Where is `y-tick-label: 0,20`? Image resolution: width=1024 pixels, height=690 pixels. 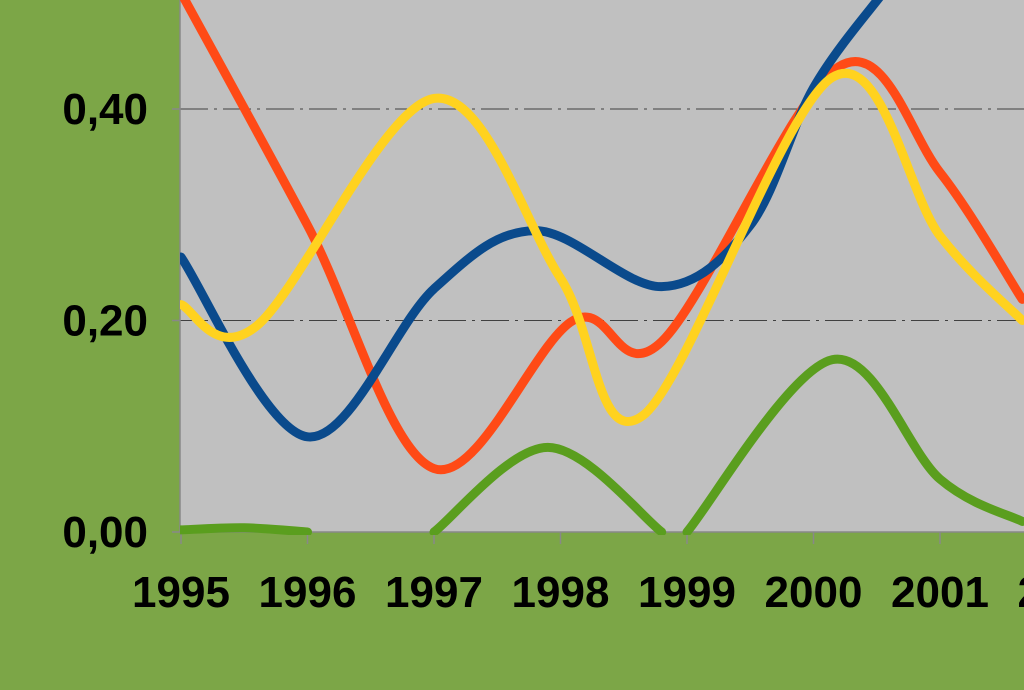 y-tick-label: 0,20 is located at coordinates (105, 321).